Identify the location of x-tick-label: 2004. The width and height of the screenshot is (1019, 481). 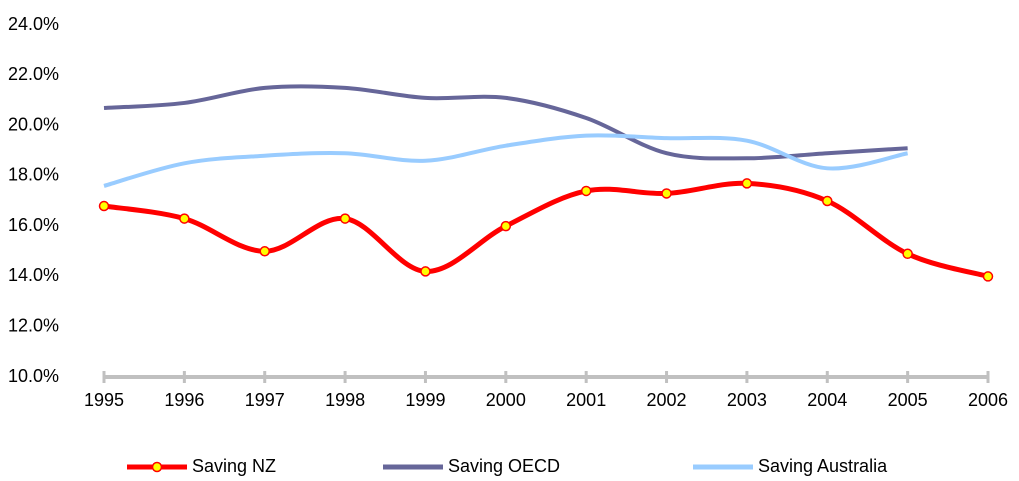
(827, 400).